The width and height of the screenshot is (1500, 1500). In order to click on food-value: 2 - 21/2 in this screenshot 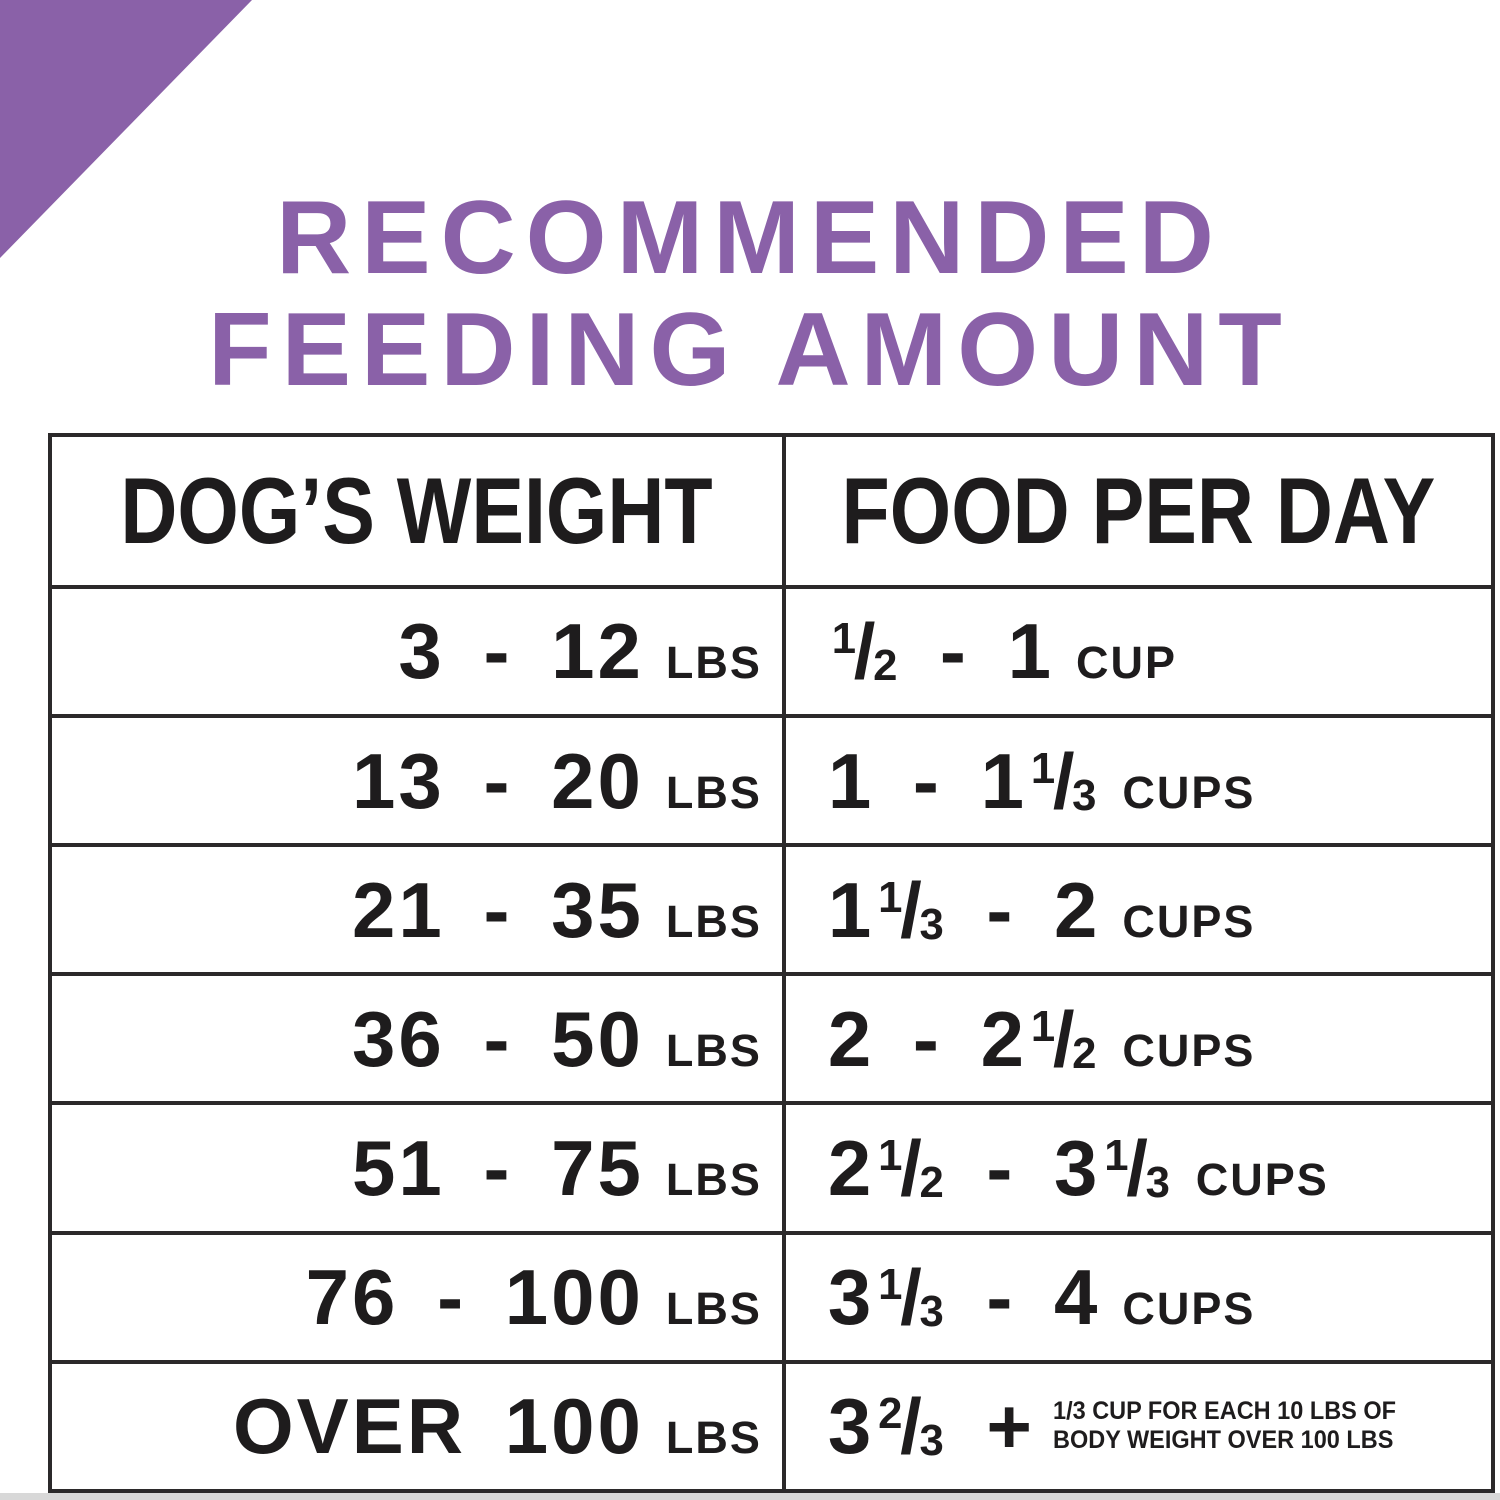, I will do `click(962, 1038)`.